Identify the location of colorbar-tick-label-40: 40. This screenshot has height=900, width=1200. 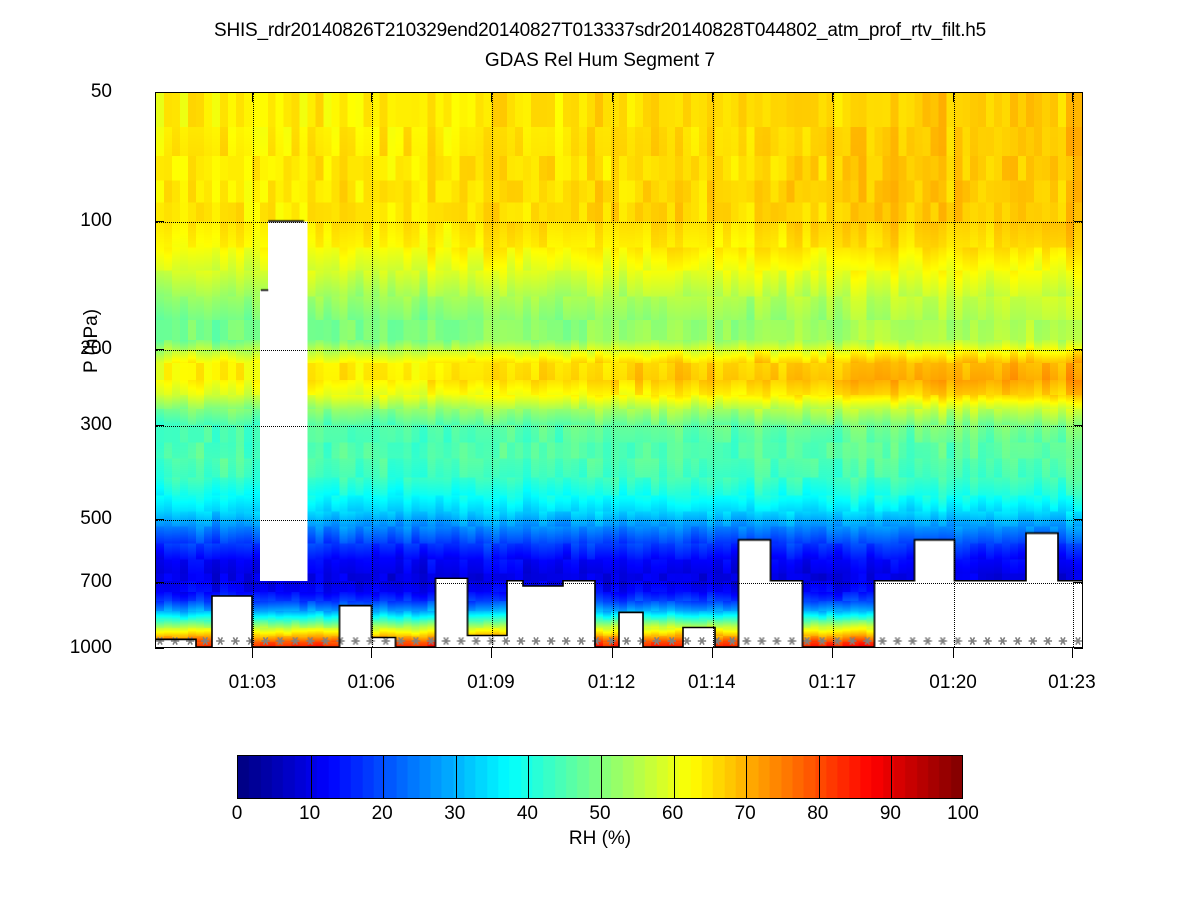
(527, 813).